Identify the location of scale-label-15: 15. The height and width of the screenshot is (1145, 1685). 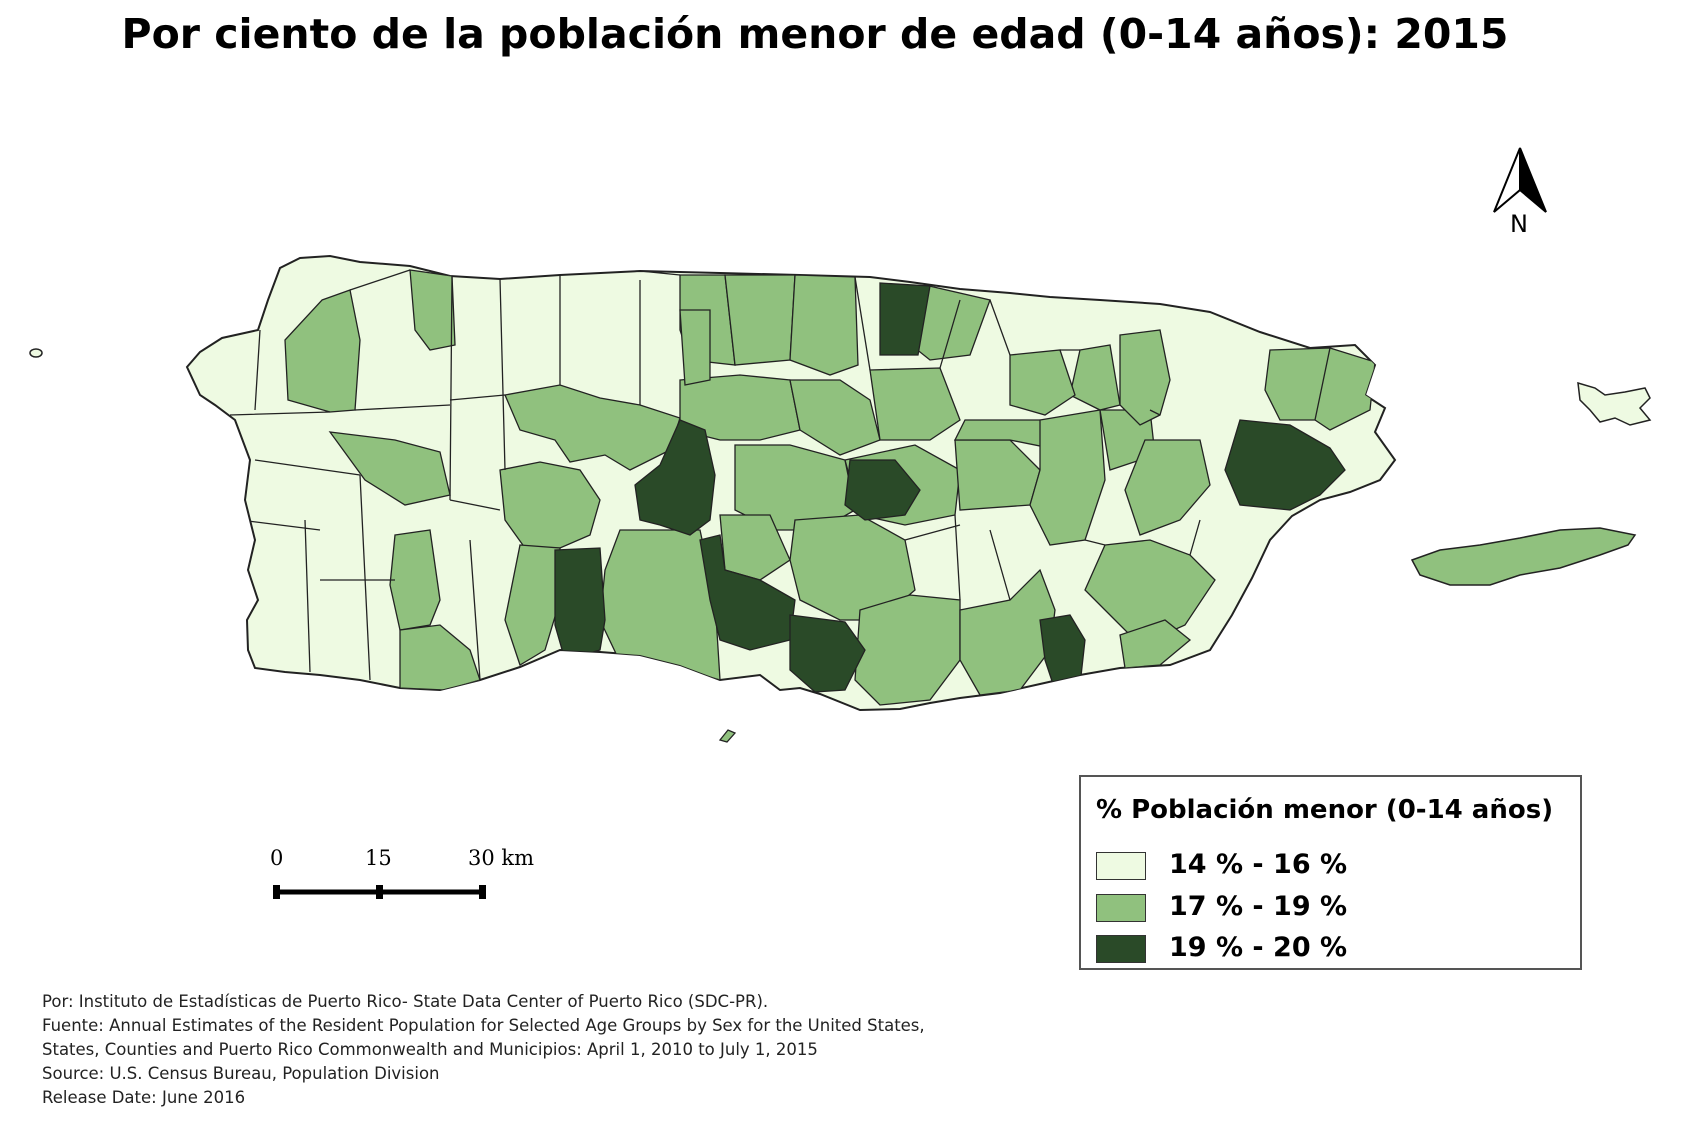
(378, 858).